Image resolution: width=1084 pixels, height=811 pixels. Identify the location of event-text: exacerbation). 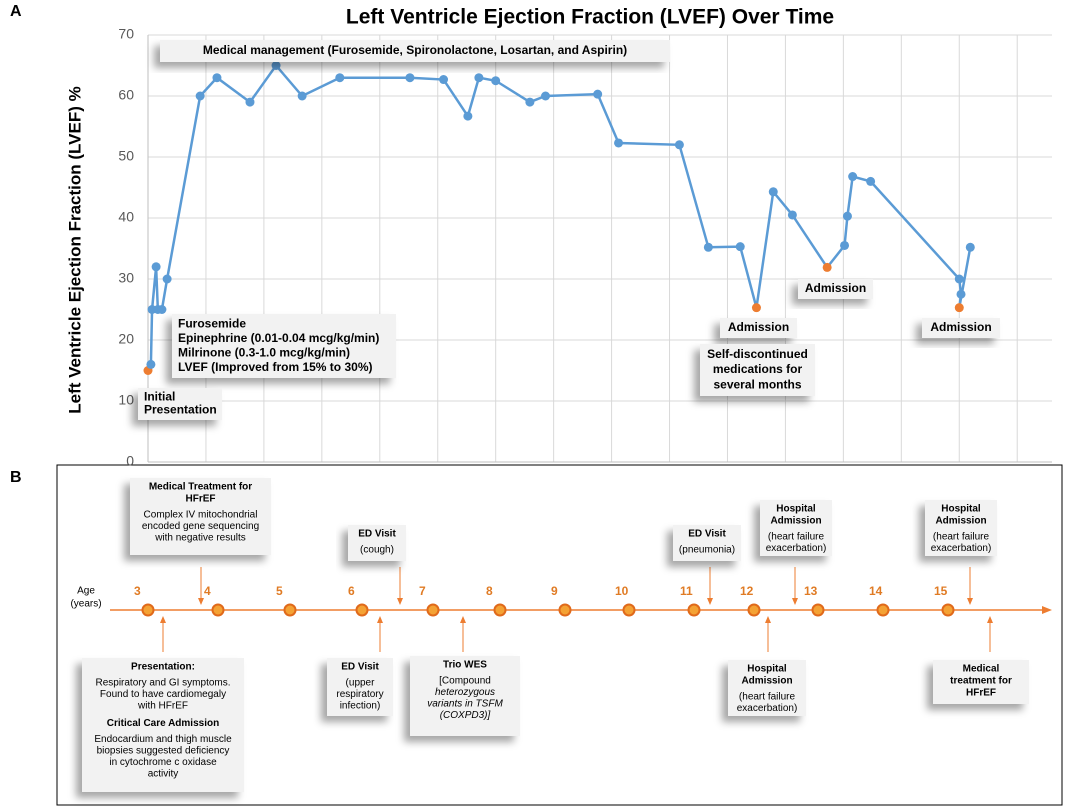
(767, 708).